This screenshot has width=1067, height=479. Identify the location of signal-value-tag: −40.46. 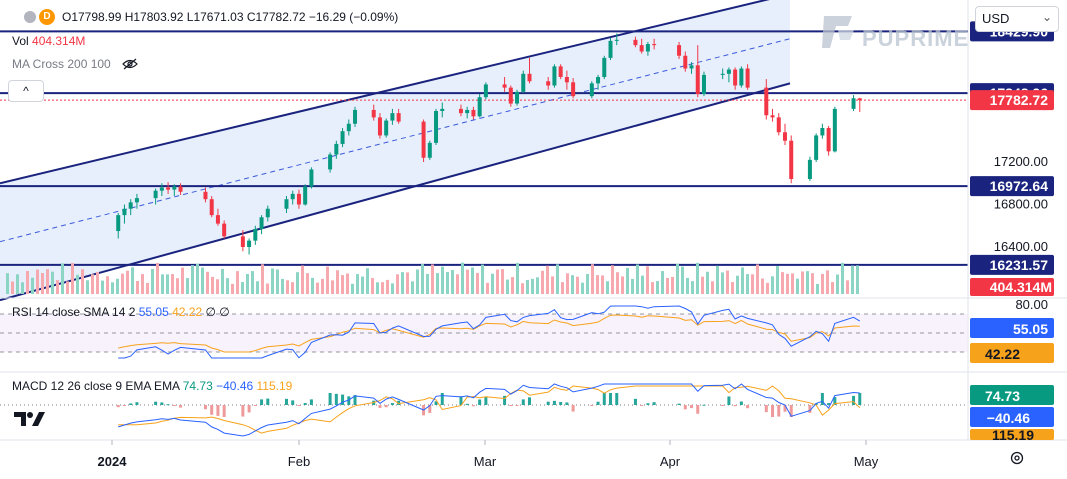
(1008, 418).